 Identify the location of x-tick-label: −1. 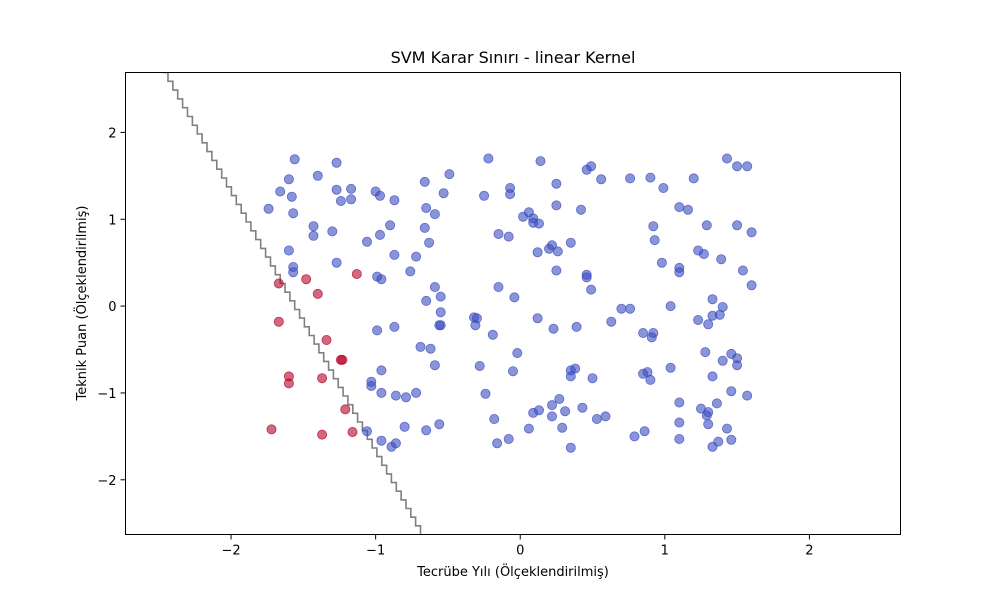
(375, 551).